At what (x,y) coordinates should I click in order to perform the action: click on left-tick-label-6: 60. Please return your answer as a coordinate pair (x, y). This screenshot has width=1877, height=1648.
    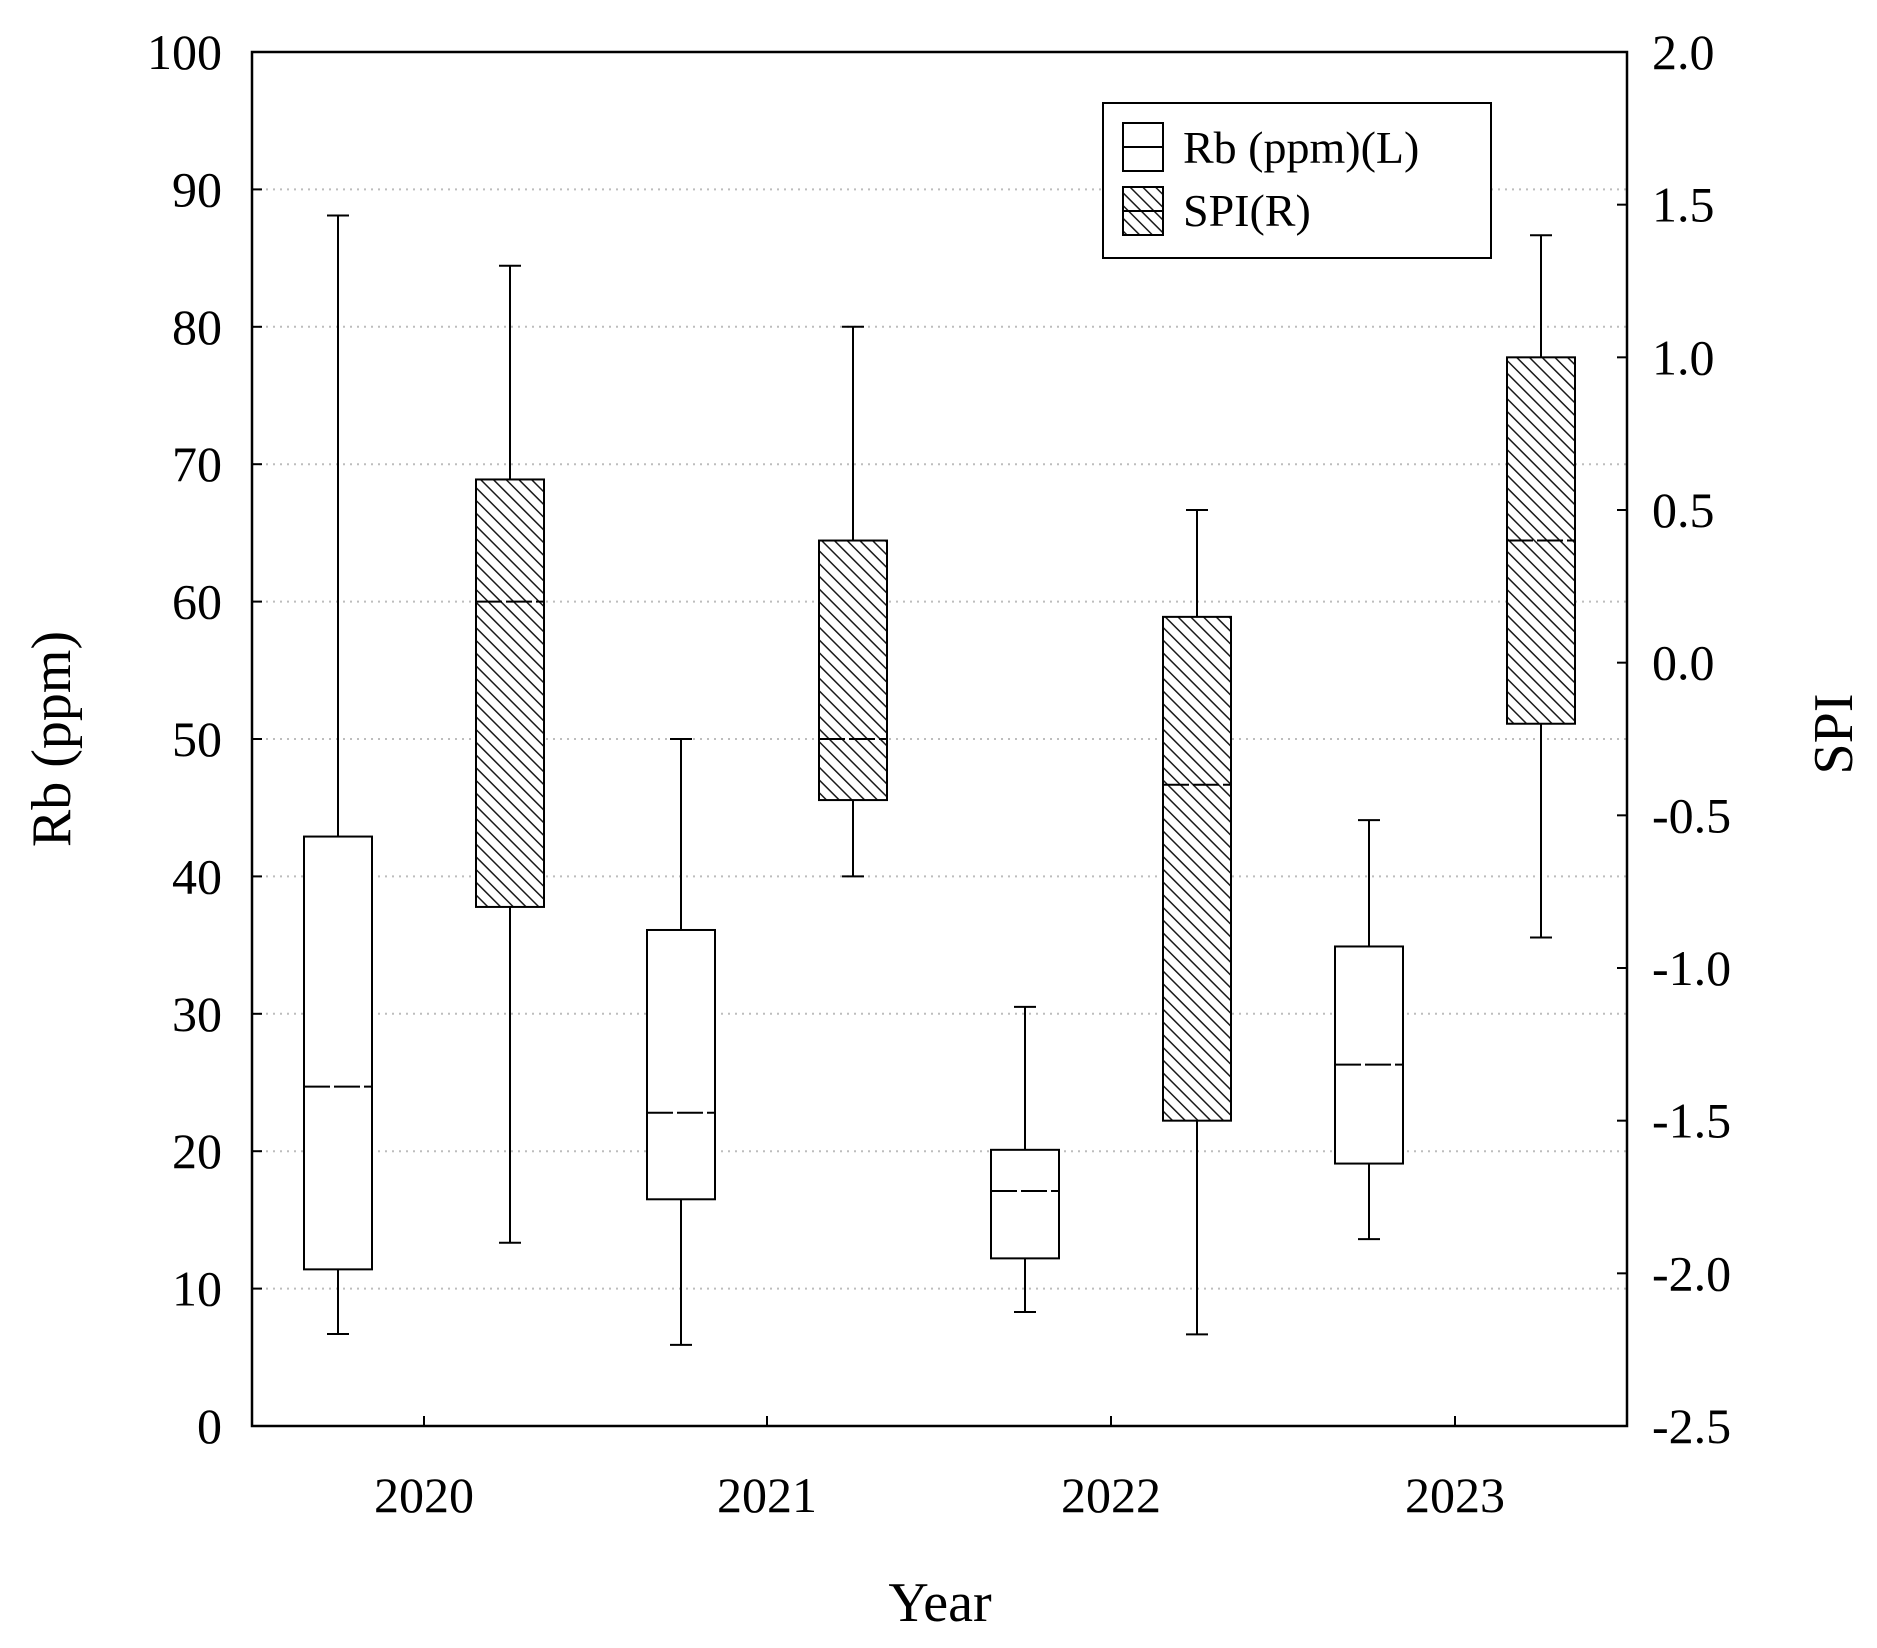
    Looking at the image, I should click on (197, 602).